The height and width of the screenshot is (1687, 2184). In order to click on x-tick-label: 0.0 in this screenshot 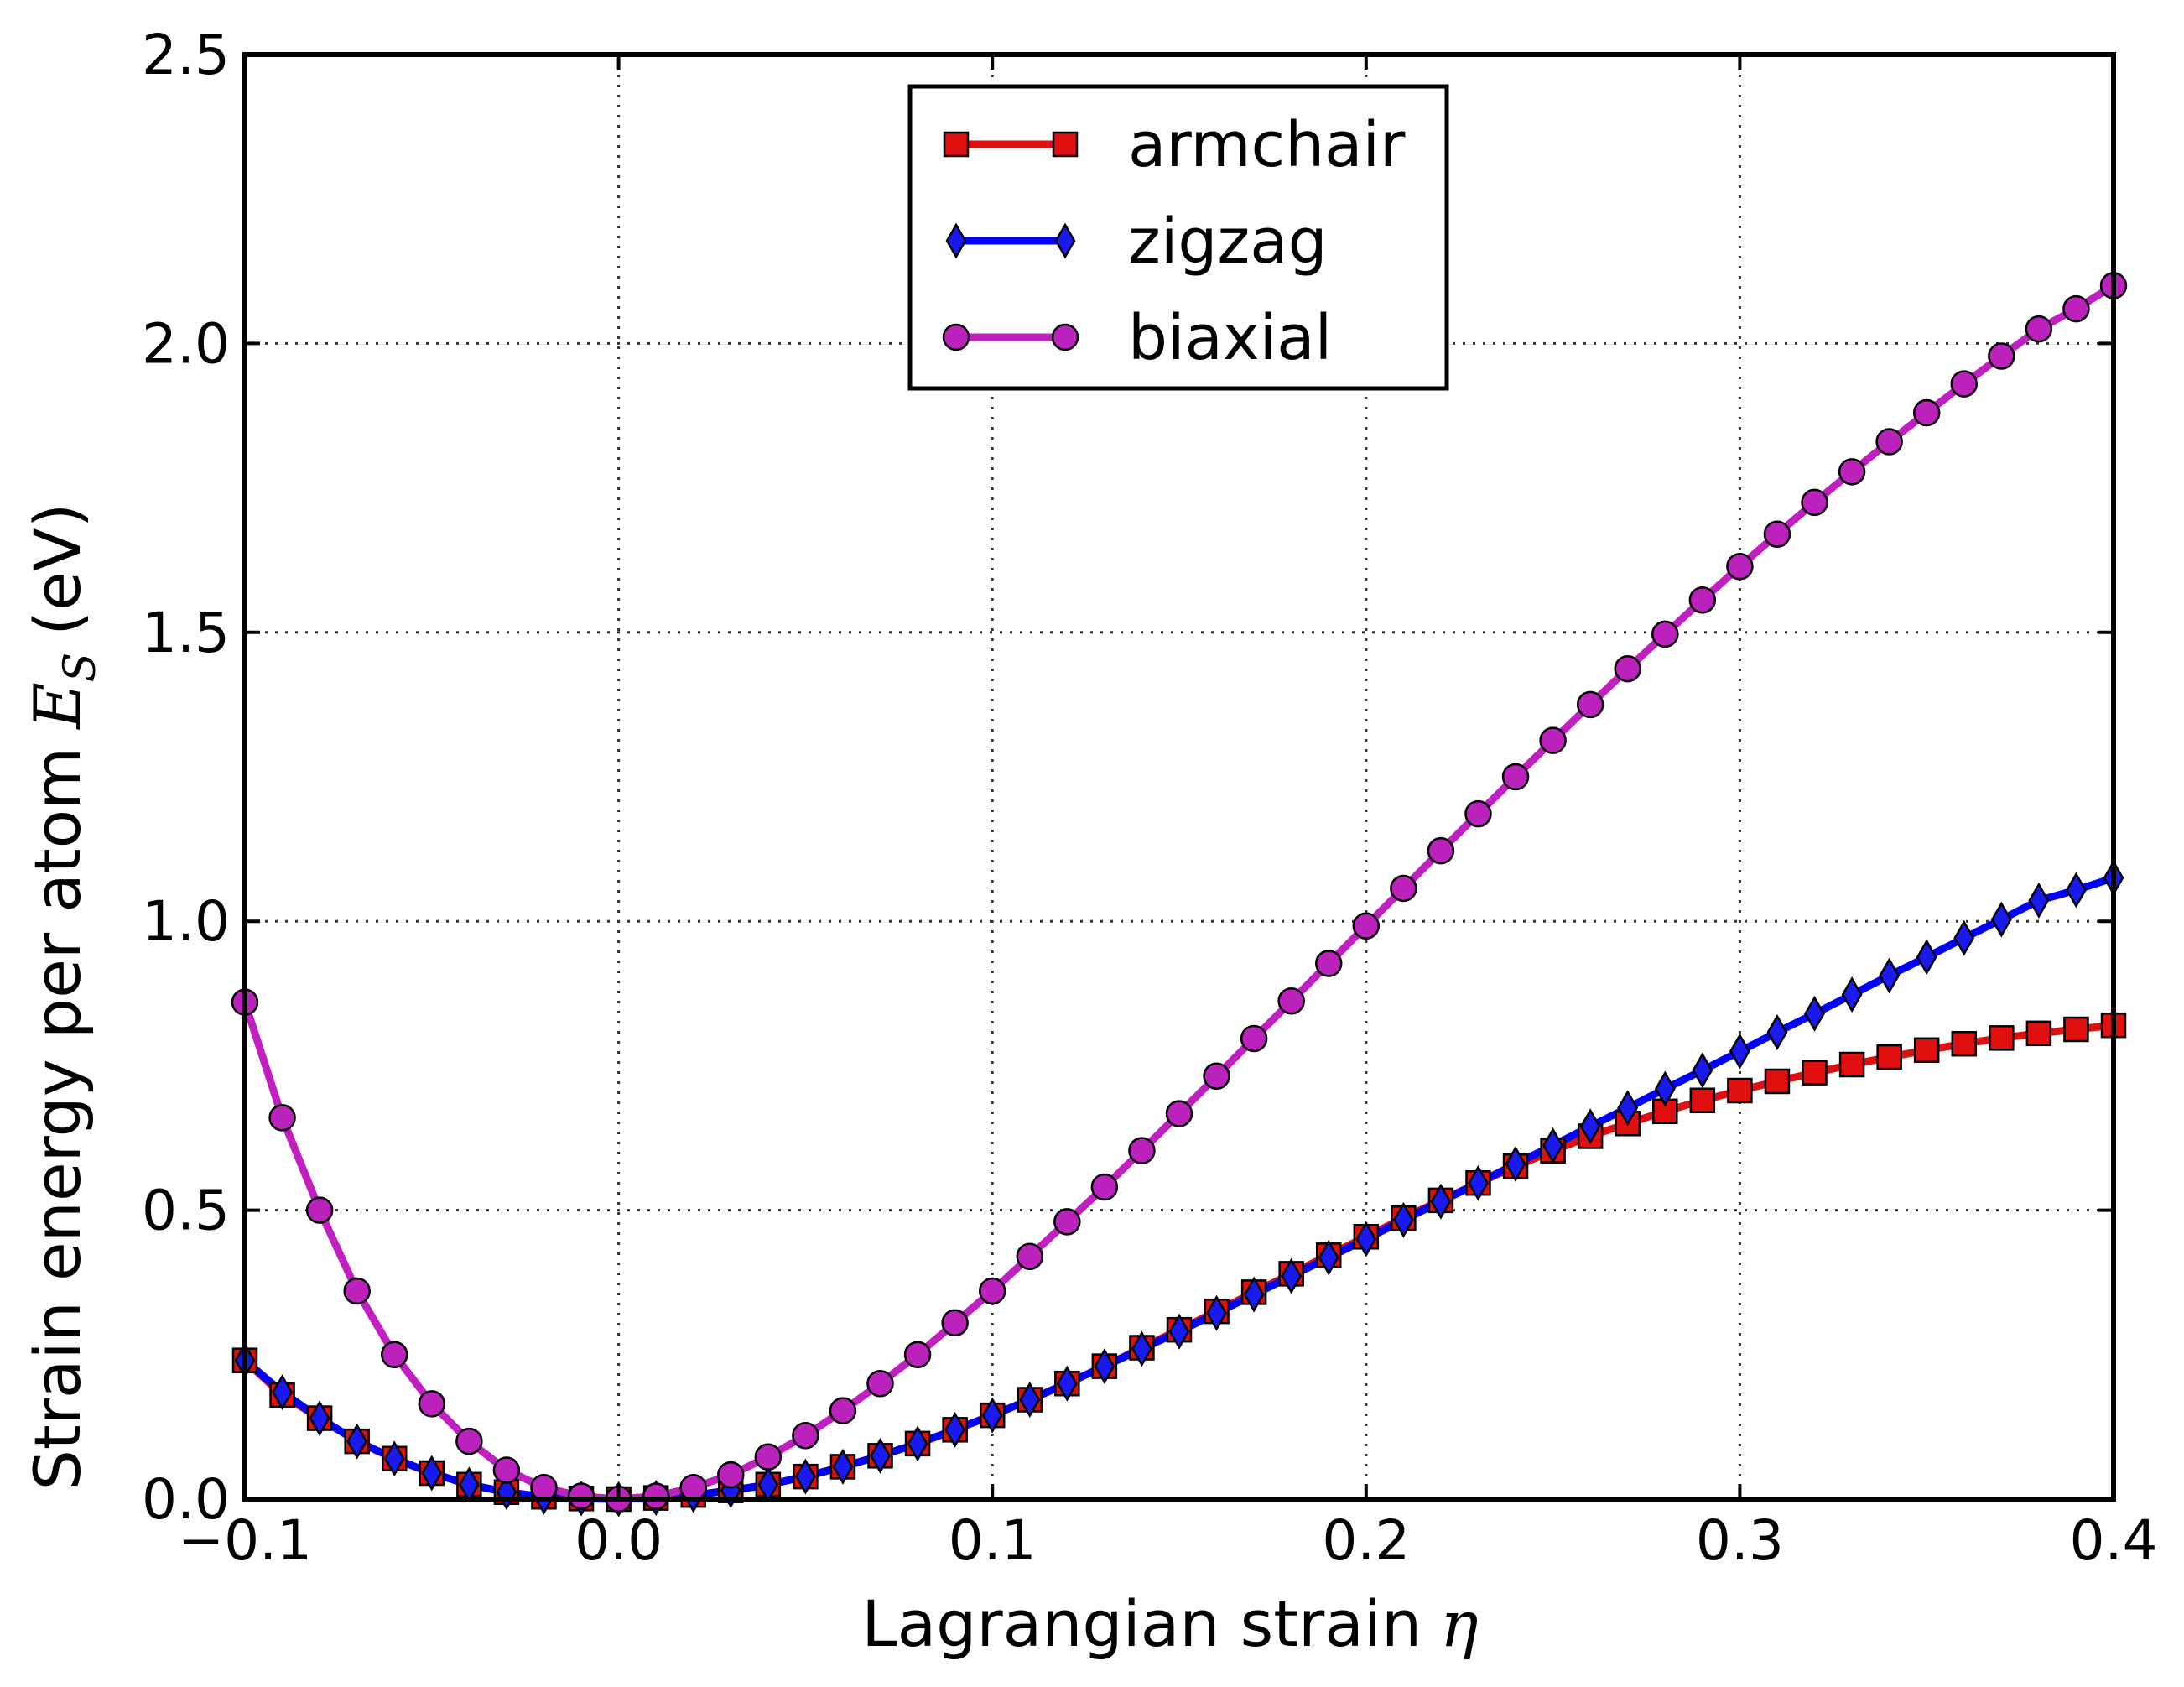, I will do `click(619, 1540)`.